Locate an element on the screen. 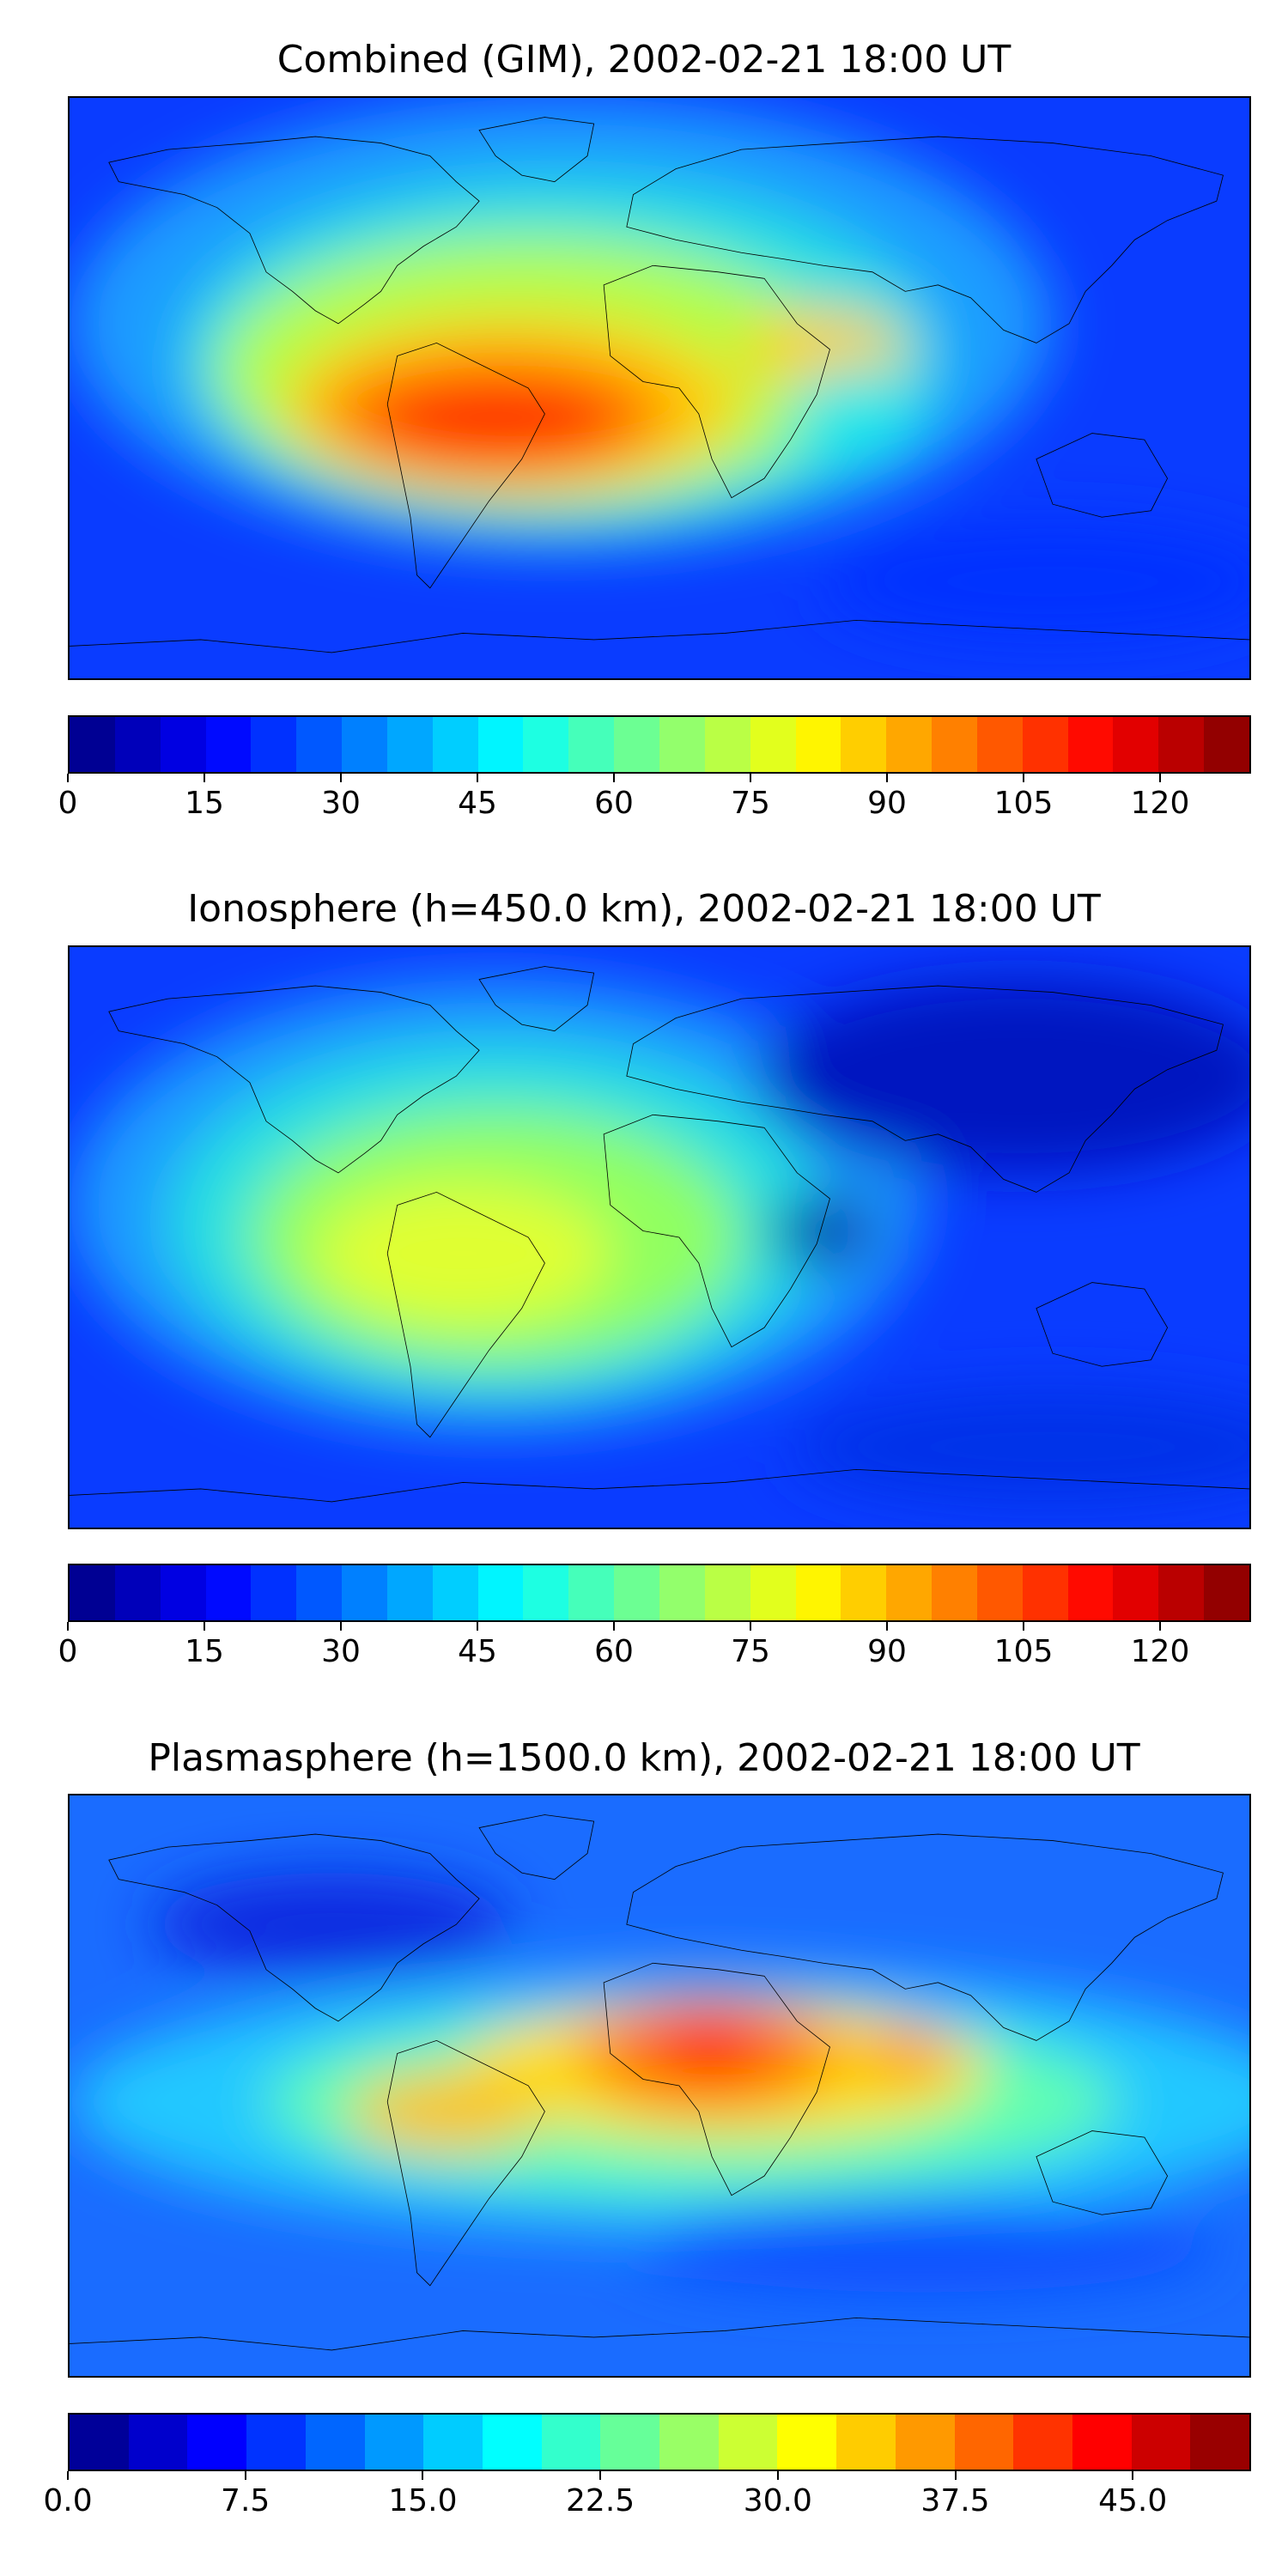 This screenshot has width=1288, height=2576. colorbar-tick-label: 60 is located at coordinates (614, 803).